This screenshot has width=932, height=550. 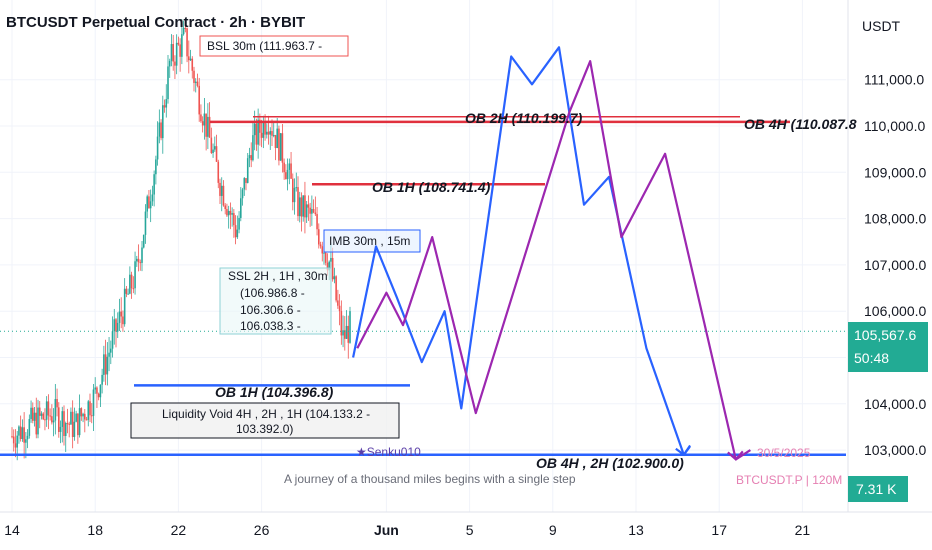 What do you see at coordinates (386, 530) in the screenshot?
I see `time-tick-label: Jun` at bounding box center [386, 530].